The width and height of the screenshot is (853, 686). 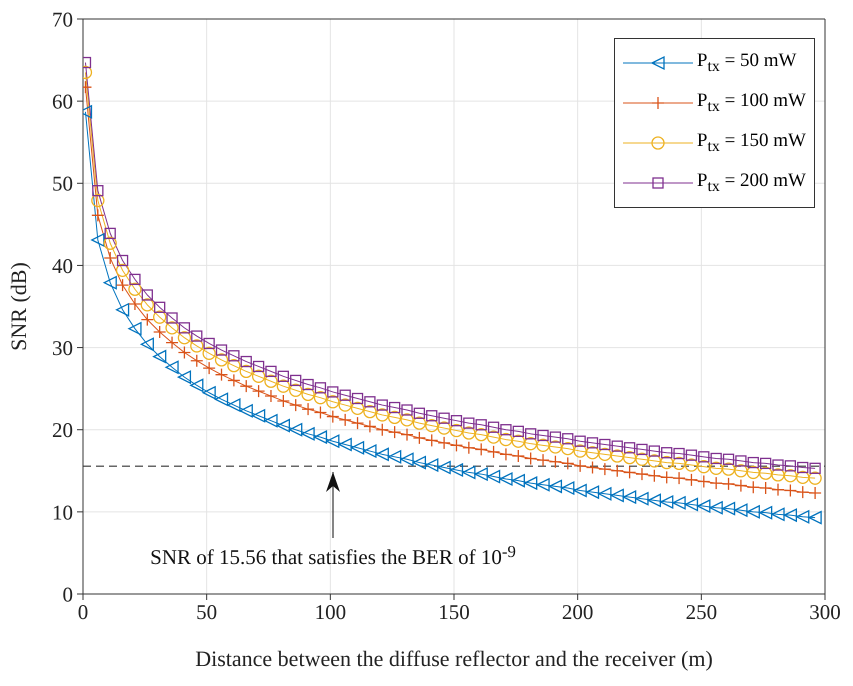 I want to click on x-tick-label: 200, so click(x=578, y=612).